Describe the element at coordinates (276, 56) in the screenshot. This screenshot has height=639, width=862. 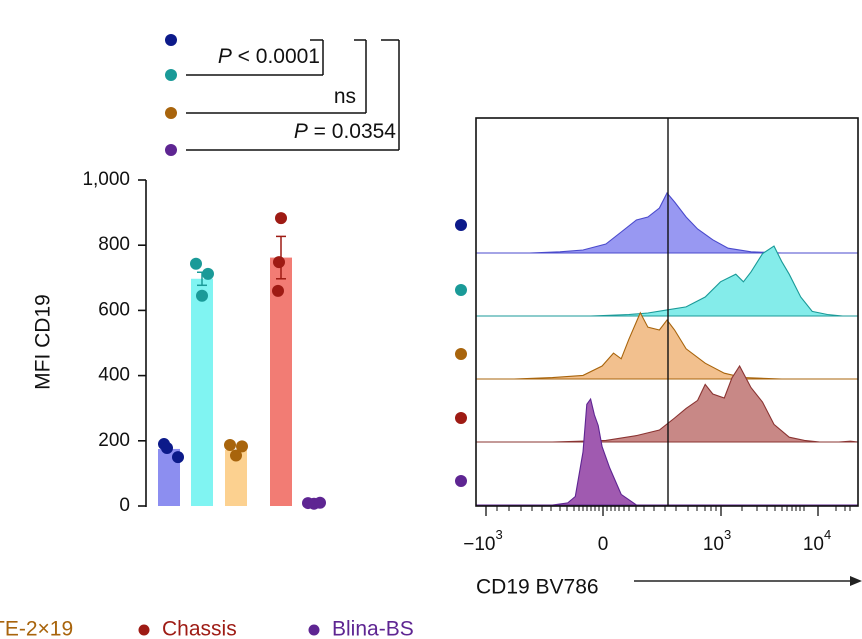
I see `sig-value: < 0.0001` at that location.